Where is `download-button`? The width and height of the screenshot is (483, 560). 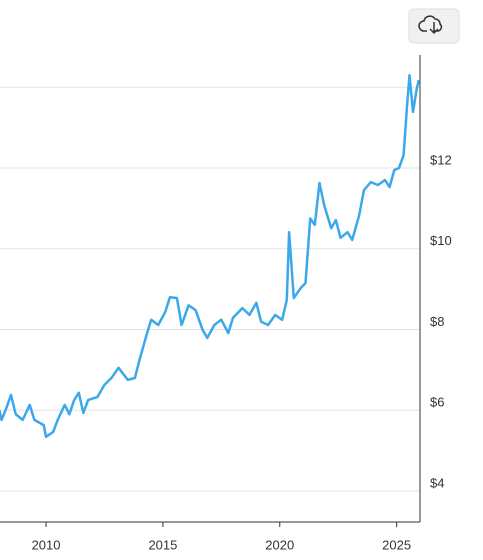
download-button is located at coordinates (434, 26).